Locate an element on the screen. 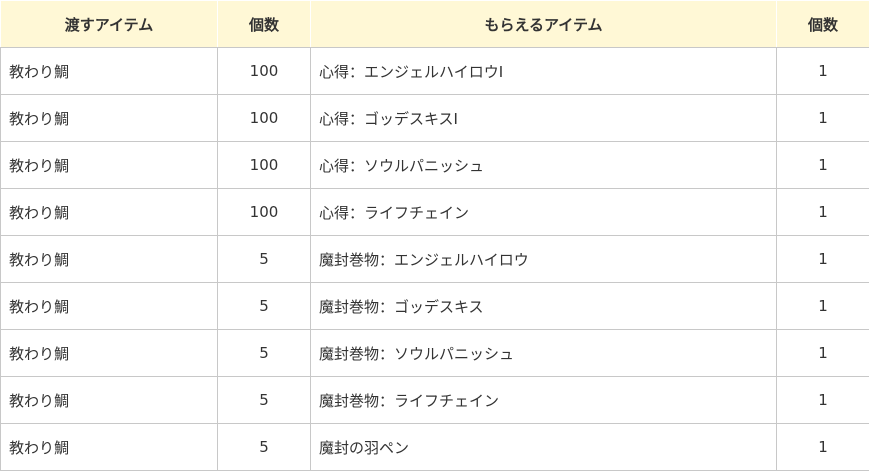 Image resolution: width=869 pixels, height=471 pixels. cell-receive-item: 心得：ゴッデスキスⅠ is located at coordinates (544, 118).